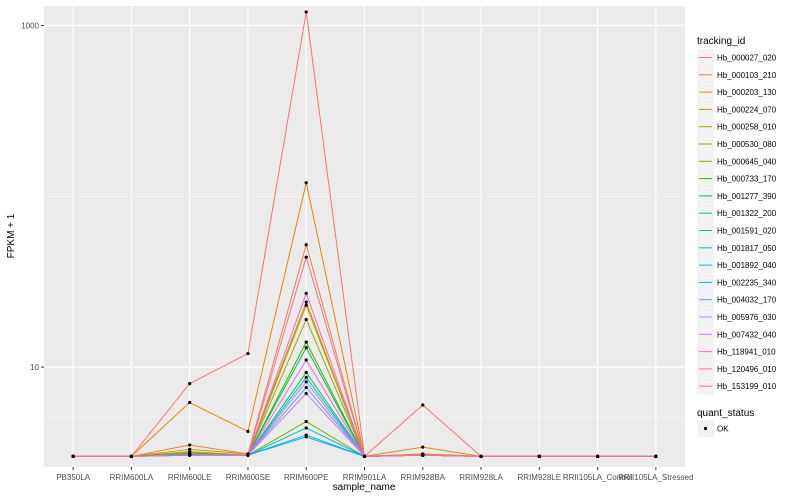 This screenshot has height=500, width=800. Describe the element at coordinates (747, 127) in the screenshot. I see `legend-label: Hb_000258_010` at that location.